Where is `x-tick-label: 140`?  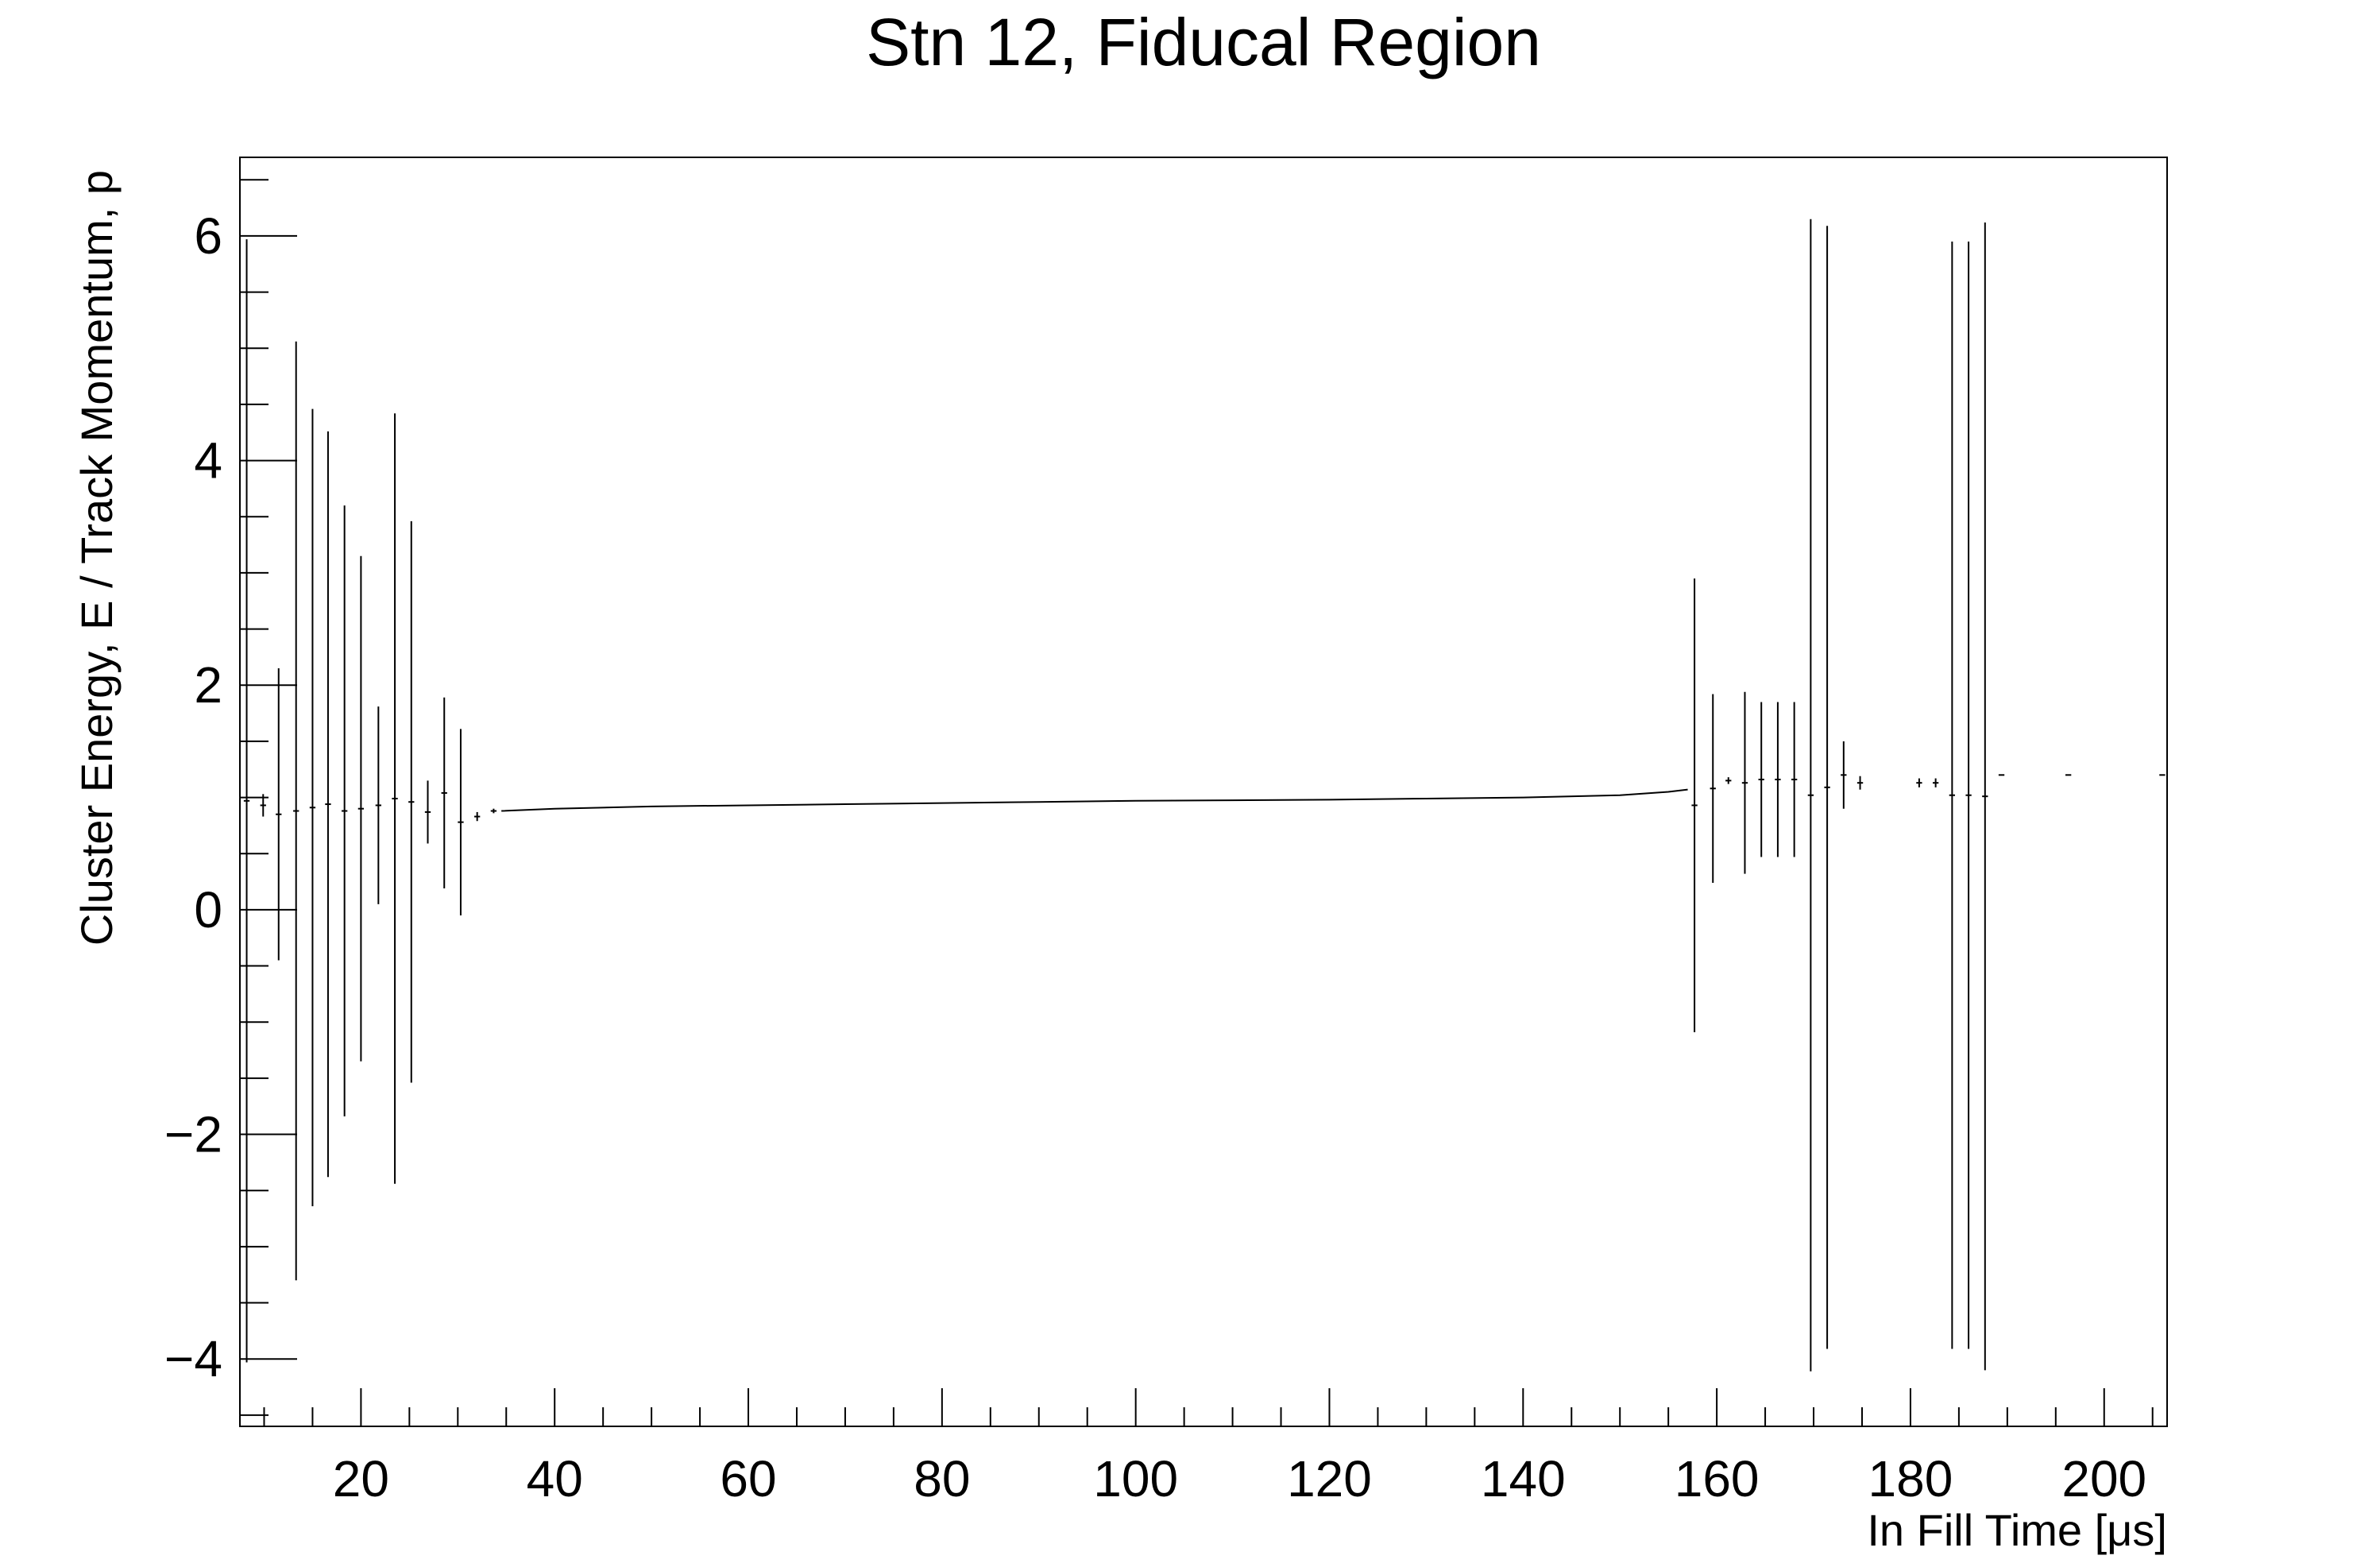
x-tick-label: 140 is located at coordinates (1523, 1478).